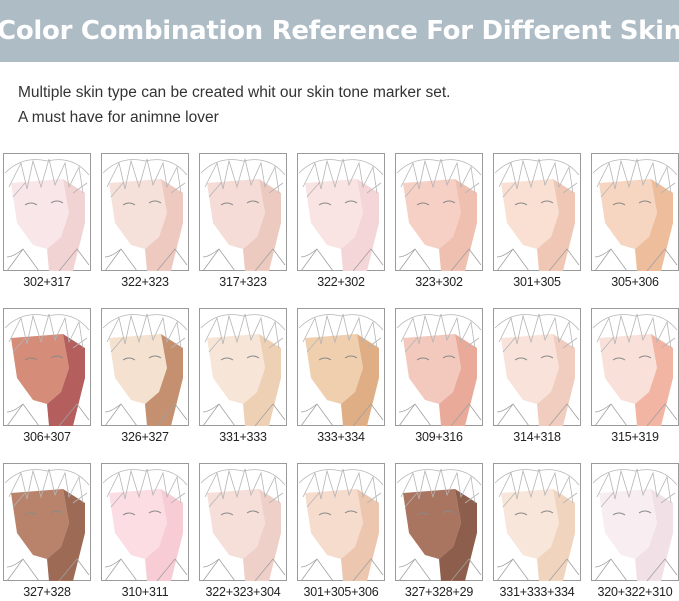 The height and width of the screenshot is (601, 679). What do you see at coordinates (341, 282) in the screenshot?
I see `marker-combination-label: 322+302` at bounding box center [341, 282].